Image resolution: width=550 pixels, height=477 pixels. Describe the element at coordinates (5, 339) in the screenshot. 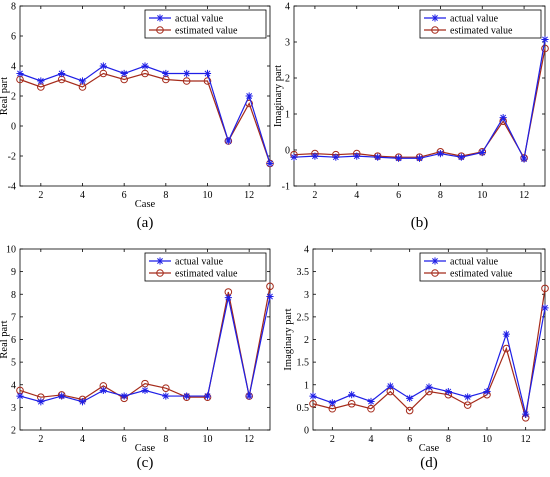

I see `y-axis-label: Real part` at that location.